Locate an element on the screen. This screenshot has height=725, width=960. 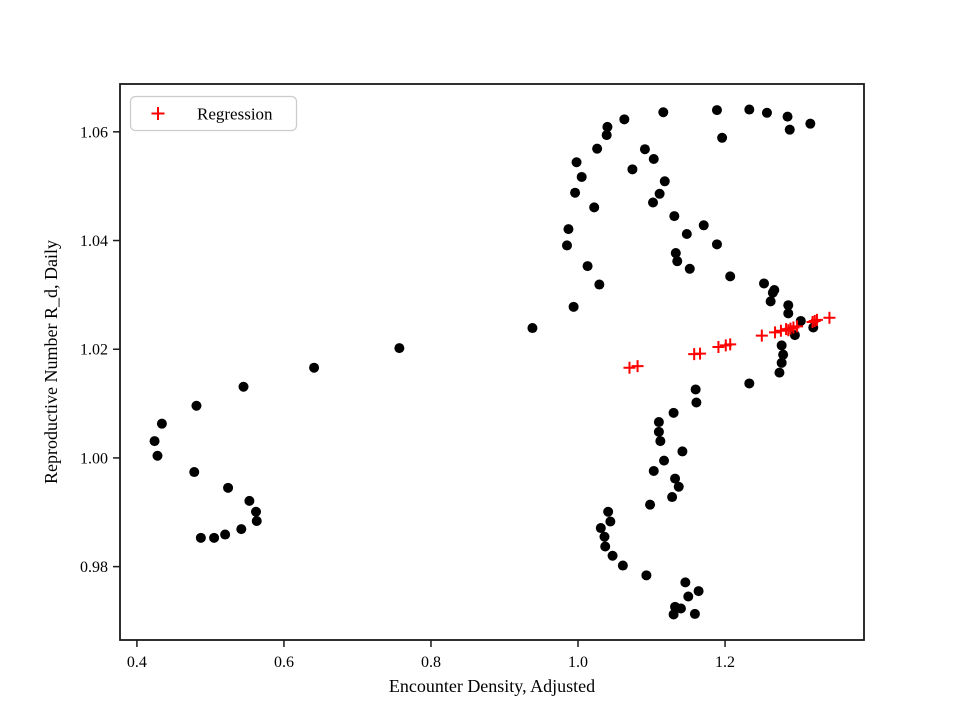
x-tick-label: 1.0 is located at coordinates (578, 662).